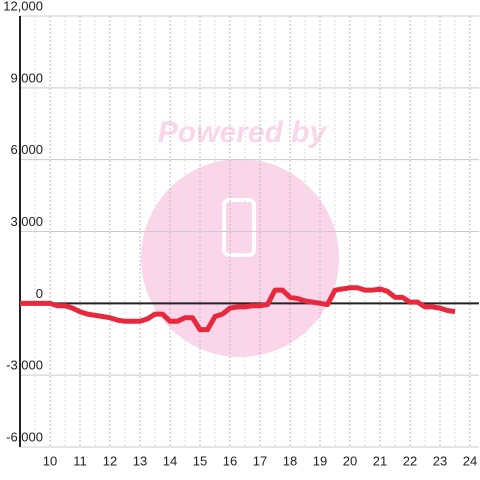  Describe the element at coordinates (380, 460) in the screenshot. I see `x-tick-label: 21` at that location.